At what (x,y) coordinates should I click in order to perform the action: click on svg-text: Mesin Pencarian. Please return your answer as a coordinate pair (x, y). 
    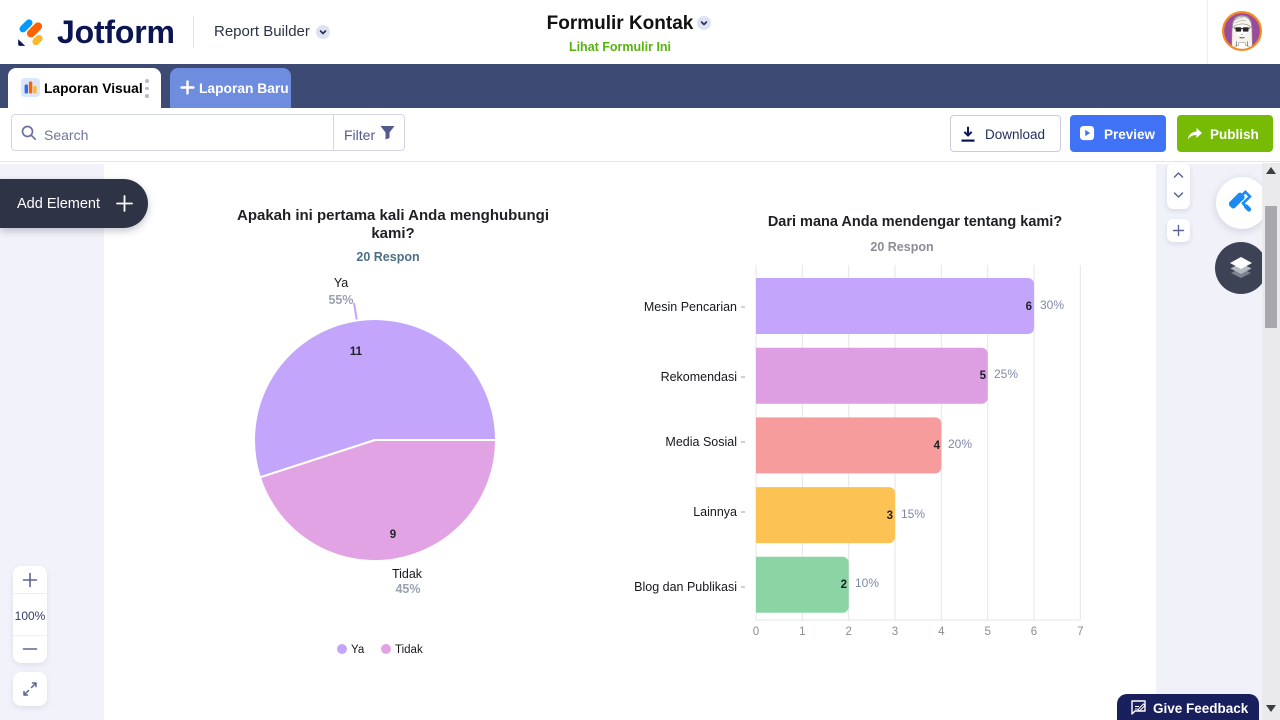
    Looking at the image, I should click on (690, 307).